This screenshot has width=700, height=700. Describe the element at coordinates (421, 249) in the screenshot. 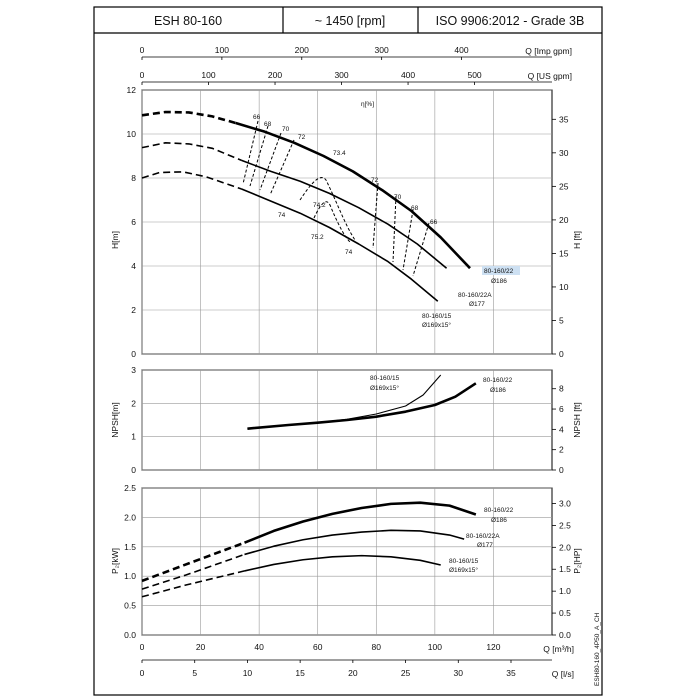

I see `eff-66-right` at that location.